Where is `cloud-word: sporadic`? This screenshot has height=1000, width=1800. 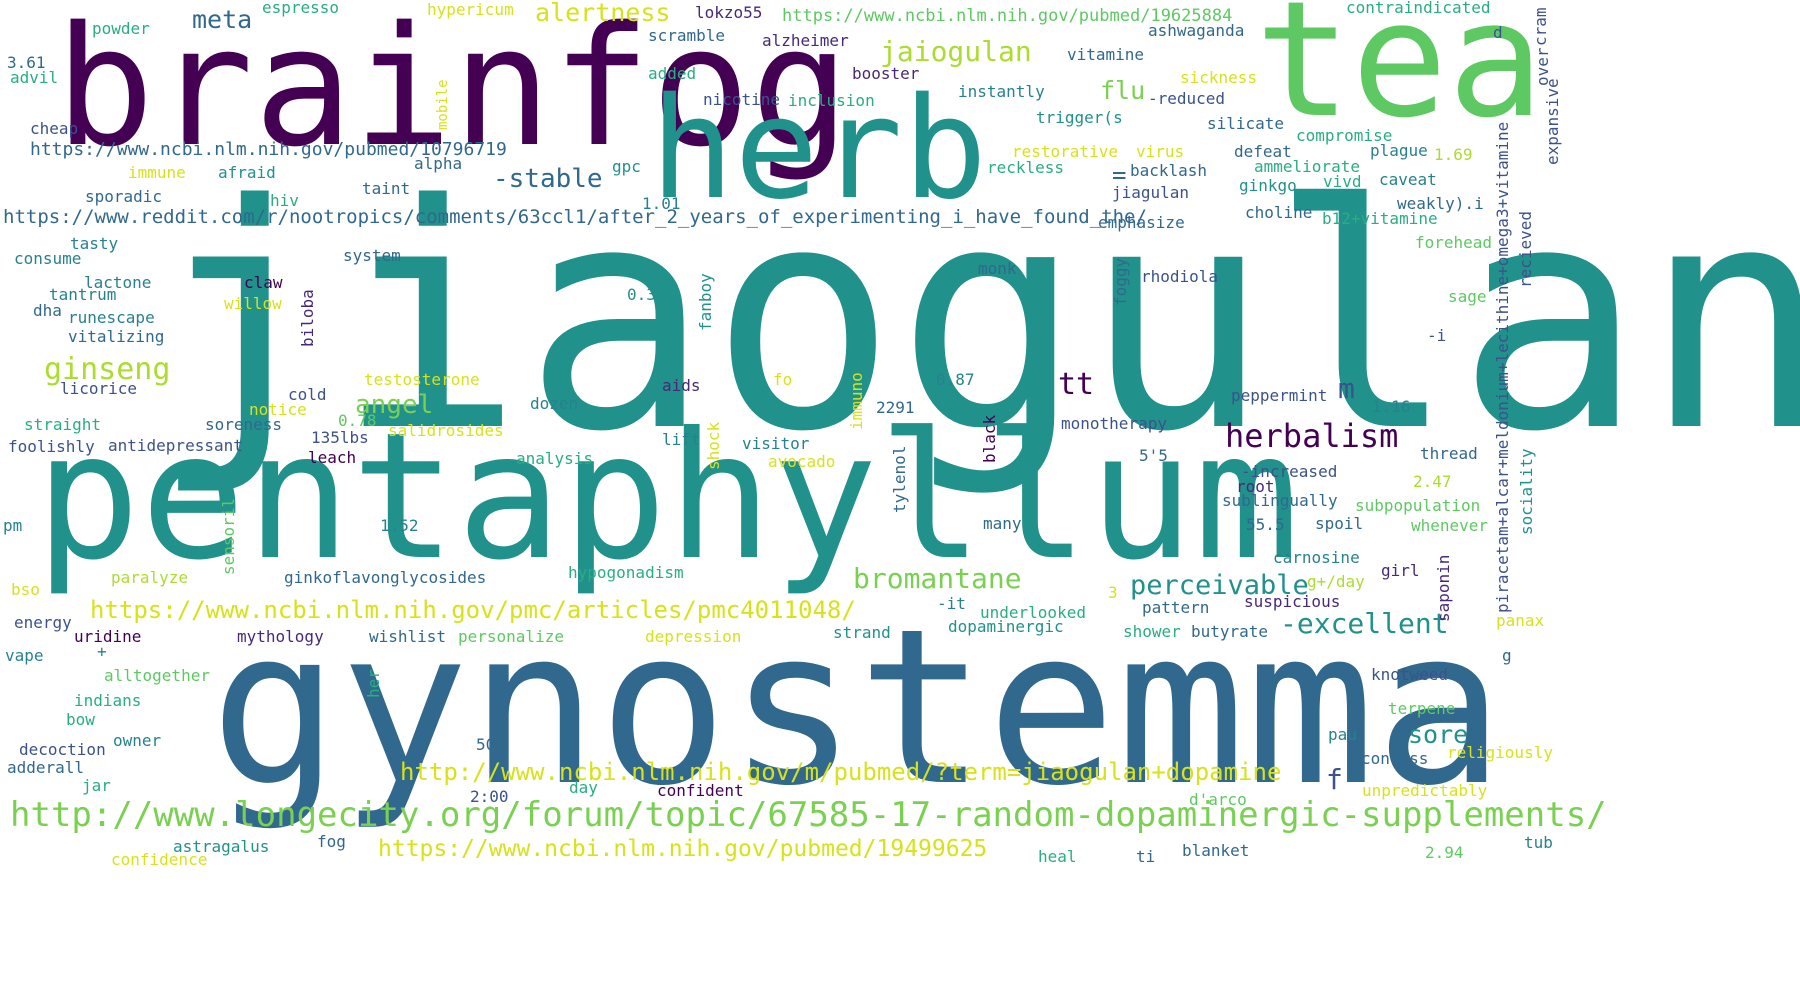
cloud-word: sporadic is located at coordinates (124, 196).